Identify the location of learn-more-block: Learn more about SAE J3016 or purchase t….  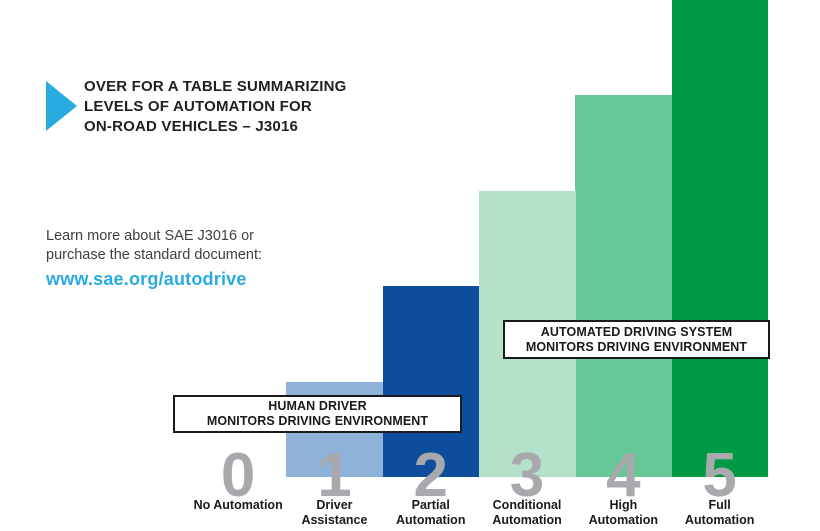
(154, 258).